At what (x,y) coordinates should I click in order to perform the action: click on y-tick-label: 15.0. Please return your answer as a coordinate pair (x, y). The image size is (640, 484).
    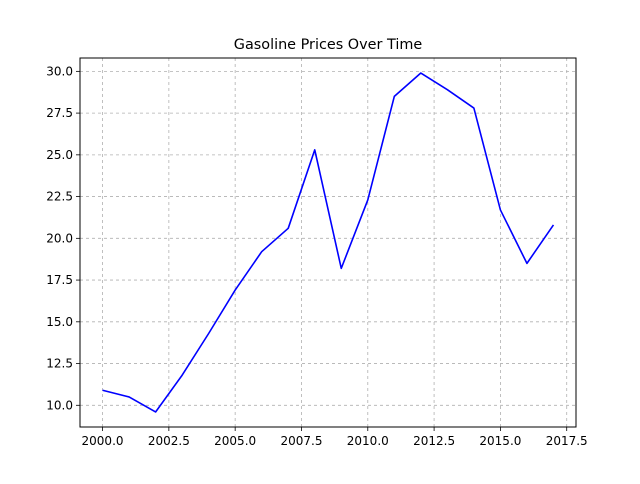
    Looking at the image, I should click on (59, 322).